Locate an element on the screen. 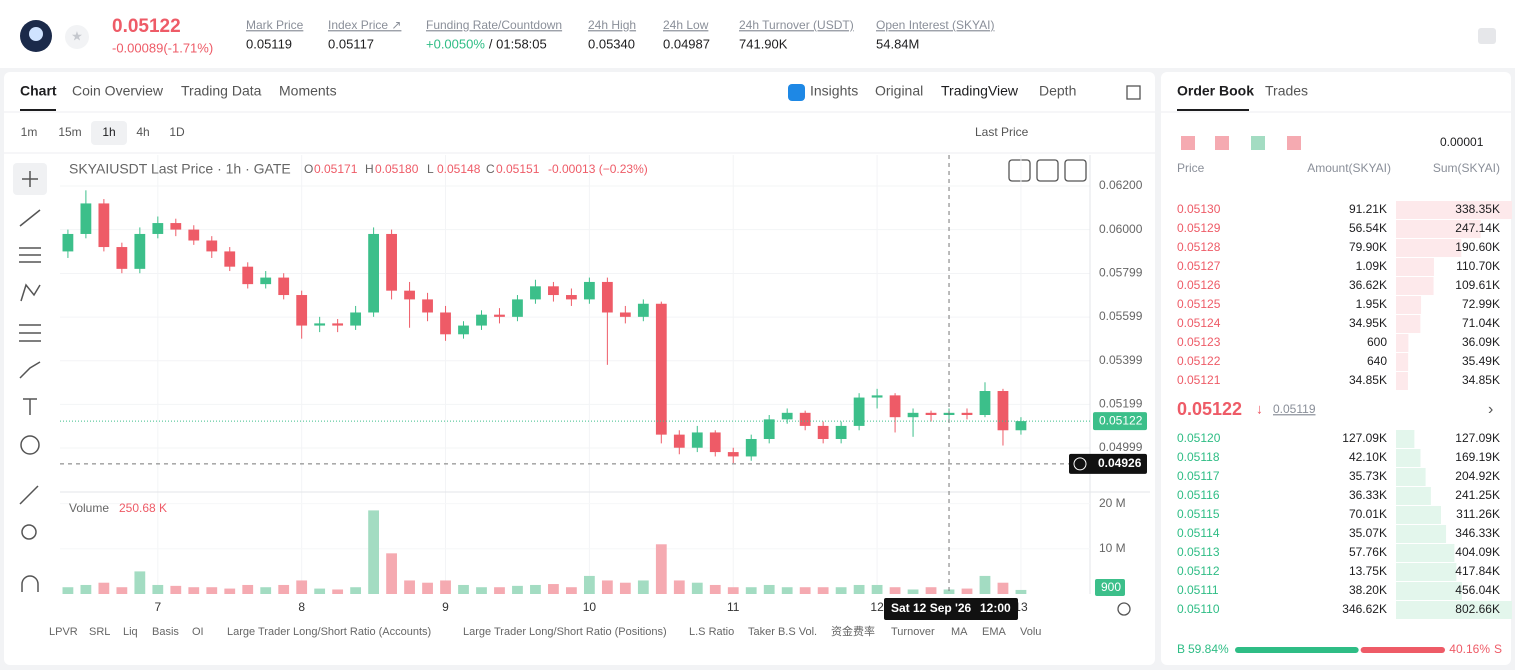 The width and height of the screenshot is (1515, 670). ruler-tool is located at coordinates (29, 495).